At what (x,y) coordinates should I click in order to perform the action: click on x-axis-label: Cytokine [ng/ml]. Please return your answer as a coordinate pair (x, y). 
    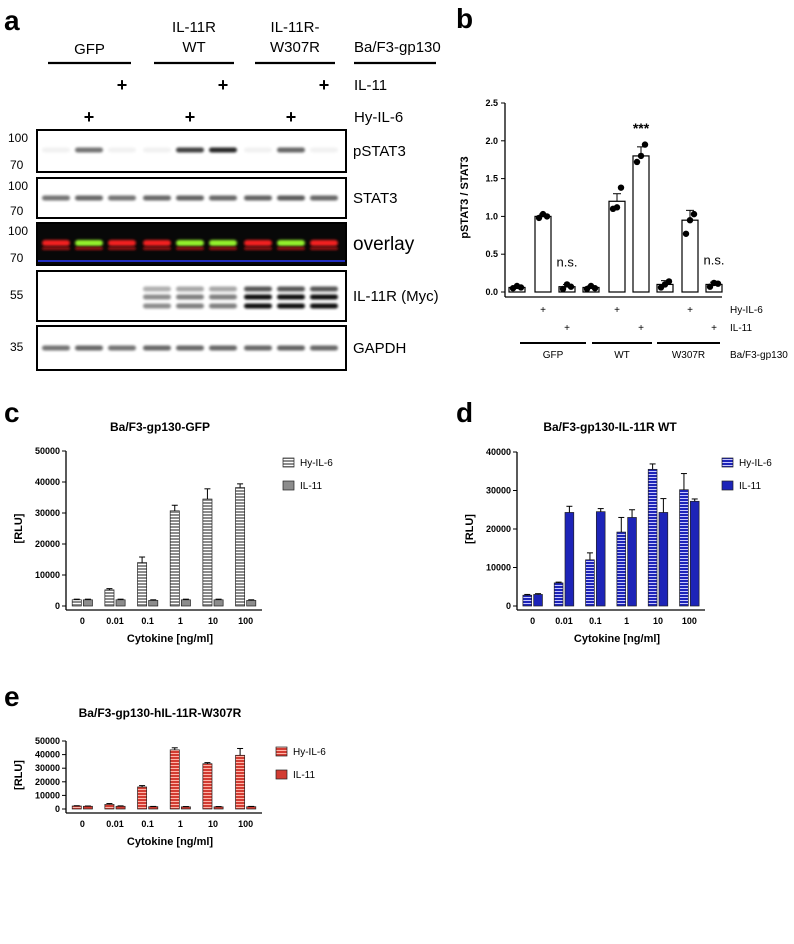
    Looking at the image, I should click on (170, 639).